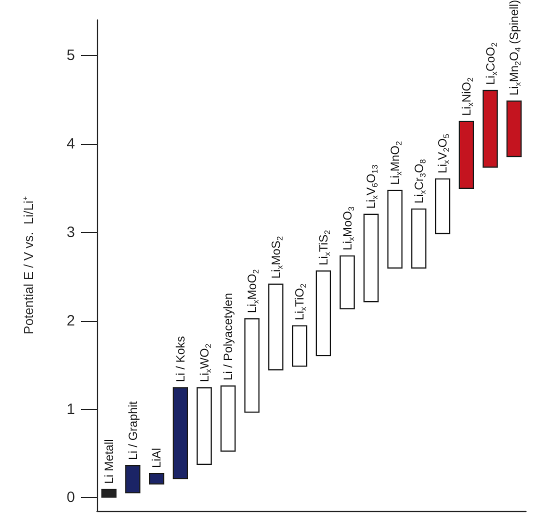  I want to click on x-tick-label: LixTiO2, so click(300, 301).